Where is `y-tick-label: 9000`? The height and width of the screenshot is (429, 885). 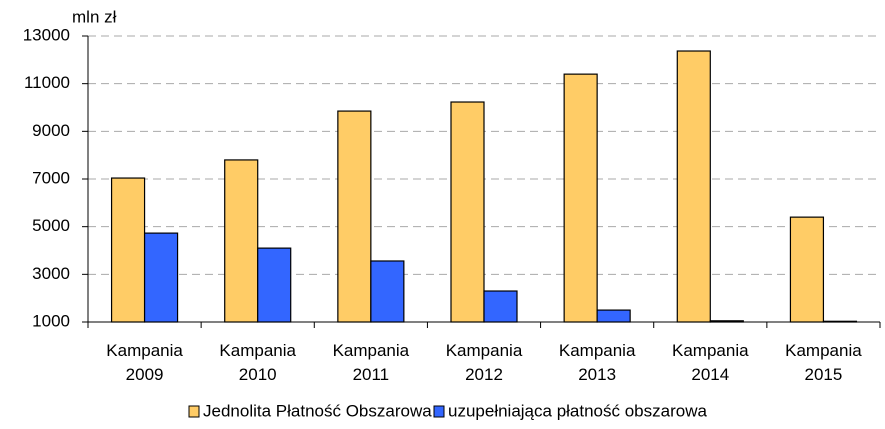 y-tick-label: 9000 is located at coordinates (51, 130).